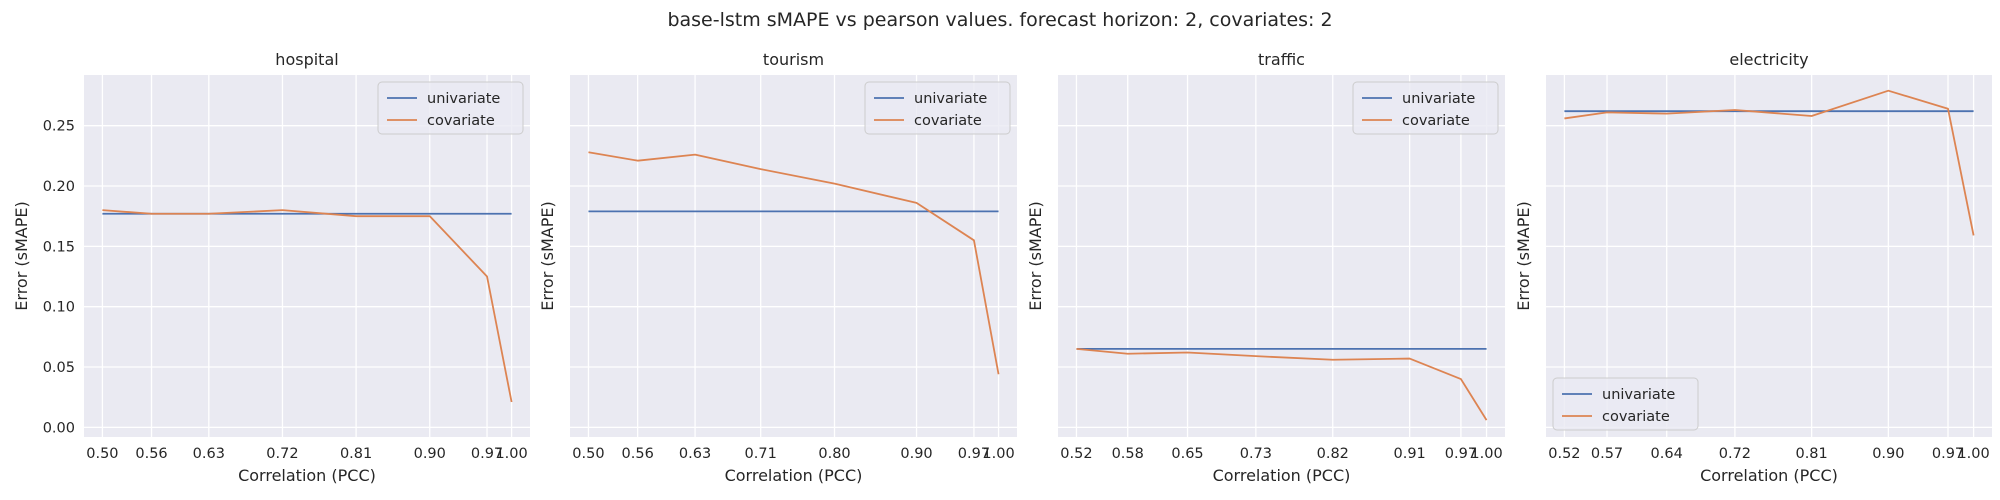 The width and height of the screenshot is (2000, 500). I want to click on x-tick-label: 0.71, so click(761, 454).